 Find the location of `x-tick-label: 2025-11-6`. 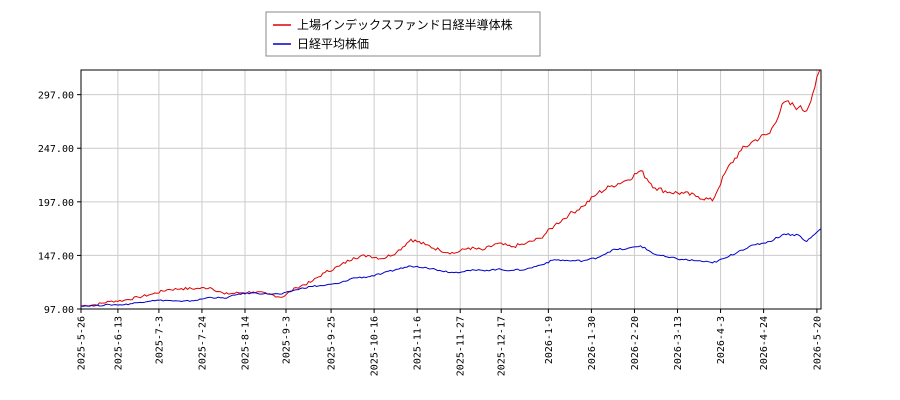

x-tick-label: 2025-11-6 is located at coordinates (418, 343).